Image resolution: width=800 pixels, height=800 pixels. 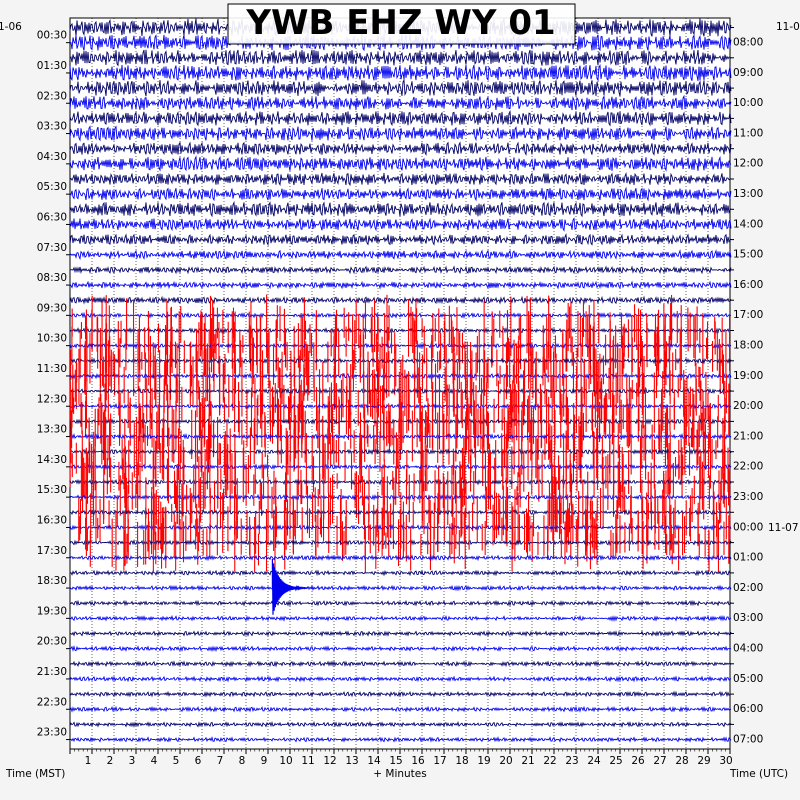 What do you see at coordinates (395, 761) in the screenshot?
I see `minute-tick-label: 15` at bounding box center [395, 761].